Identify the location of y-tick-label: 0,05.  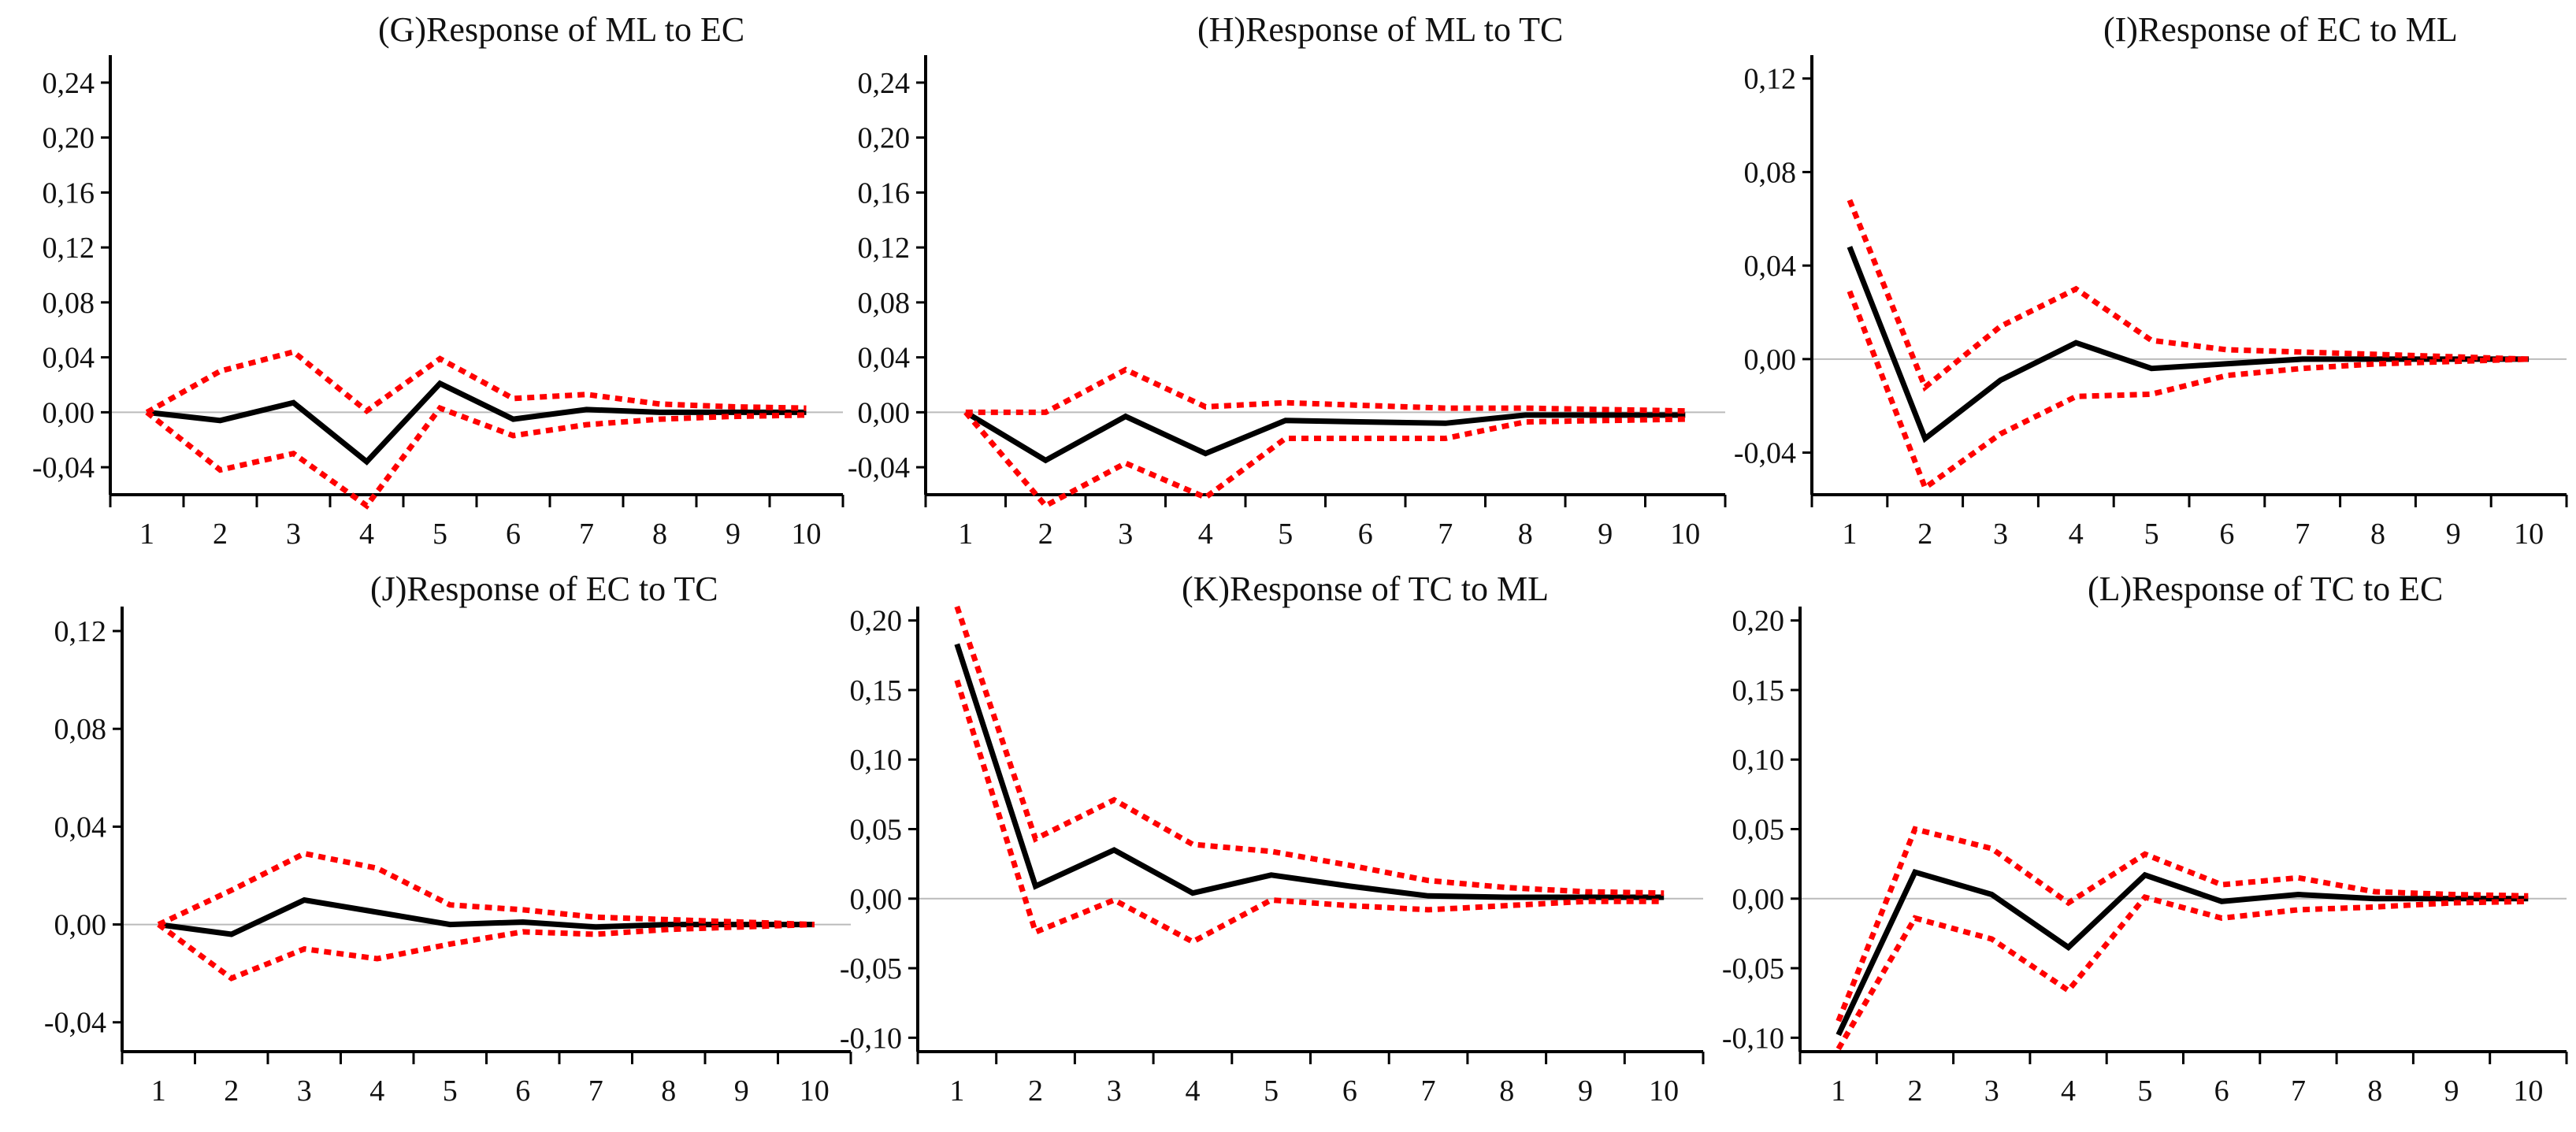
(876, 830).